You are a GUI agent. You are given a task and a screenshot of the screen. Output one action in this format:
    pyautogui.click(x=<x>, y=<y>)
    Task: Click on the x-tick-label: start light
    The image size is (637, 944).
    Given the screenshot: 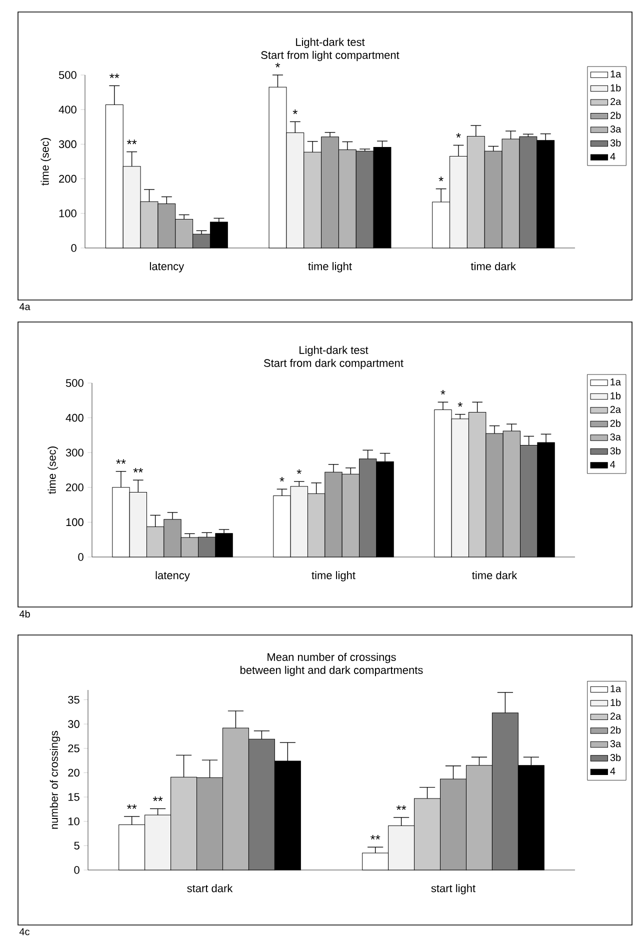 What is the action you would take?
    pyautogui.click(x=453, y=889)
    